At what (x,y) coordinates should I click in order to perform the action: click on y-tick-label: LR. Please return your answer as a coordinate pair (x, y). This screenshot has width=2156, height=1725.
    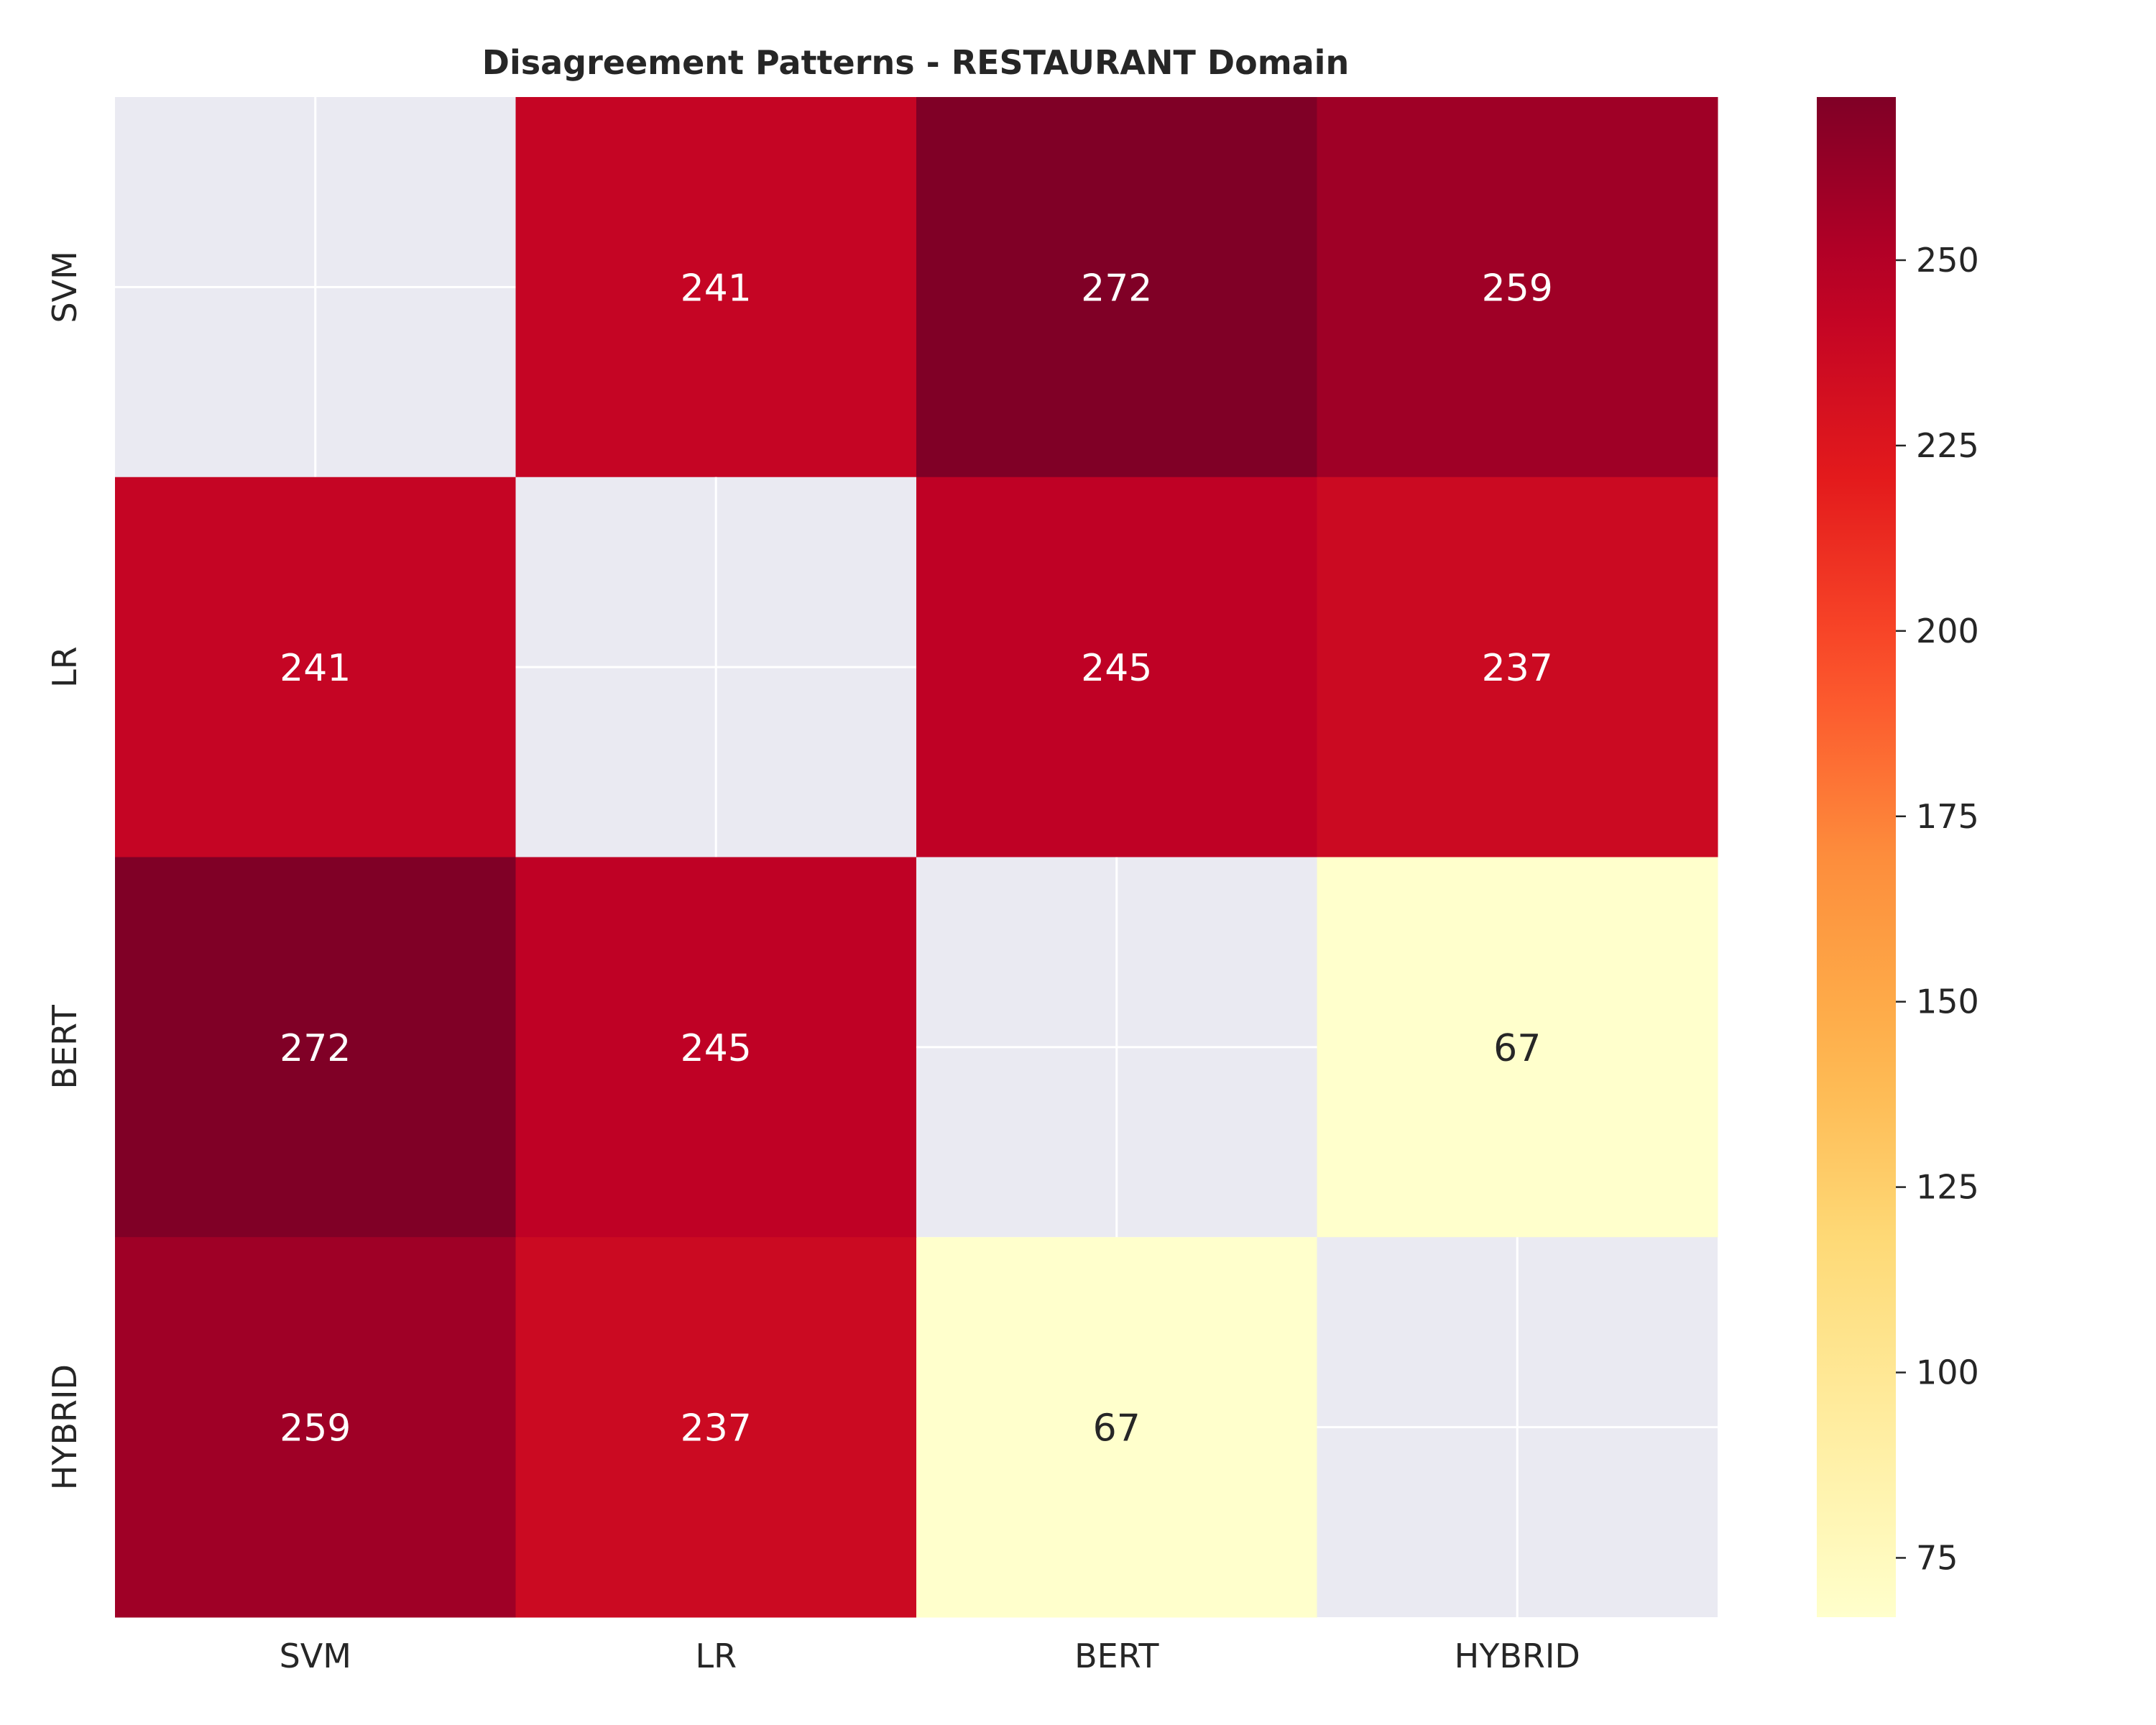
    Looking at the image, I should click on (64, 667).